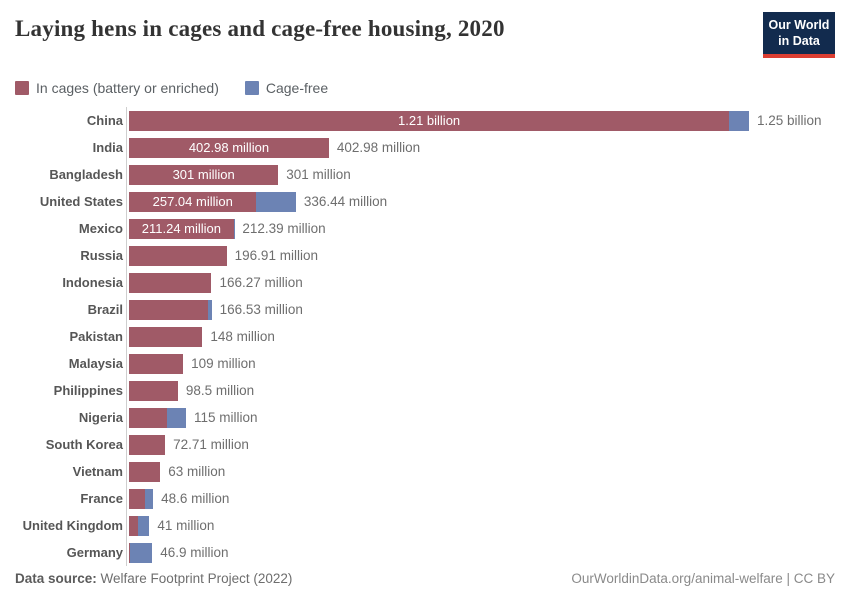 This screenshot has height=600, width=850. What do you see at coordinates (56, 578) in the screenshot?
I see `data-source-prefix: Data source:` at bounding box center [56, 578].